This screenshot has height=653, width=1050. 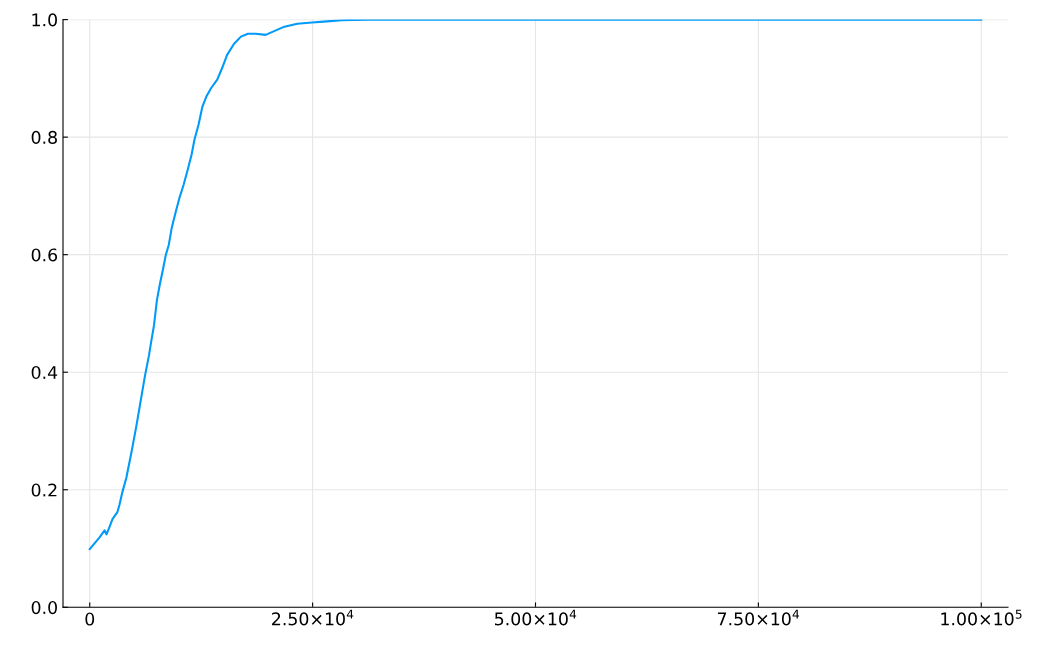 What do you see at coordinates (90, 619) in the screenshot?
I see `x-tick-label: 0` at bounding box center [90, 619].